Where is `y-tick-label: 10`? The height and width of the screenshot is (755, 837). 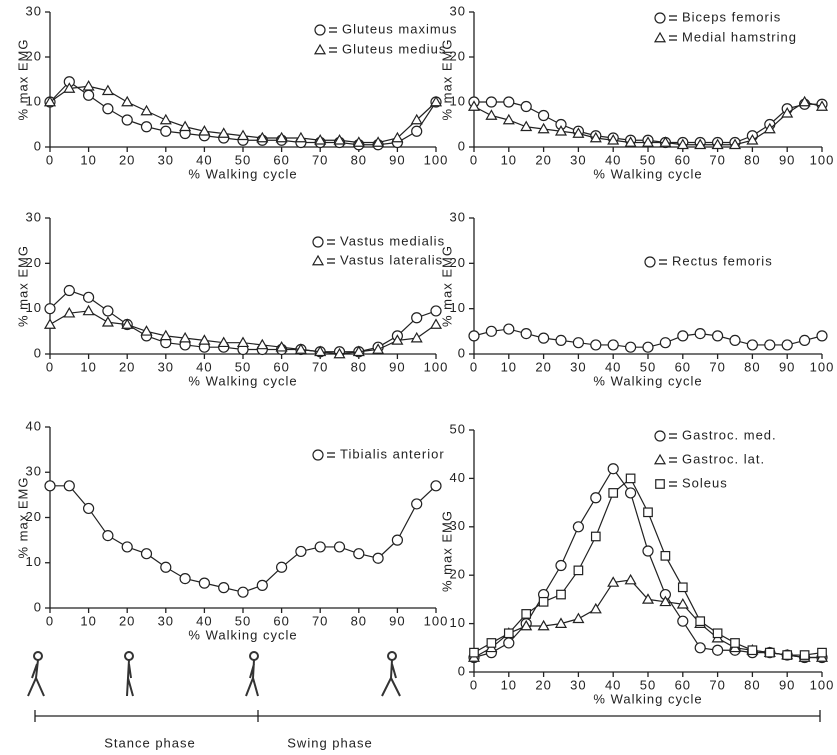 y-tick-label: 10 is located at coordinates (34, 561).